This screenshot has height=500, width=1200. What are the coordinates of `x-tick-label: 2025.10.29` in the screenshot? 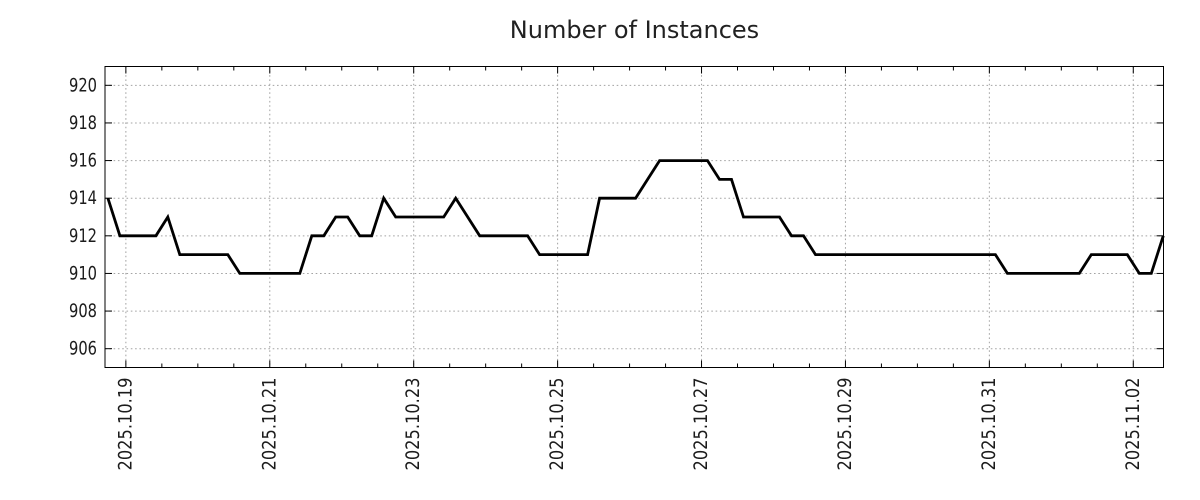 It's located at (845, 424).